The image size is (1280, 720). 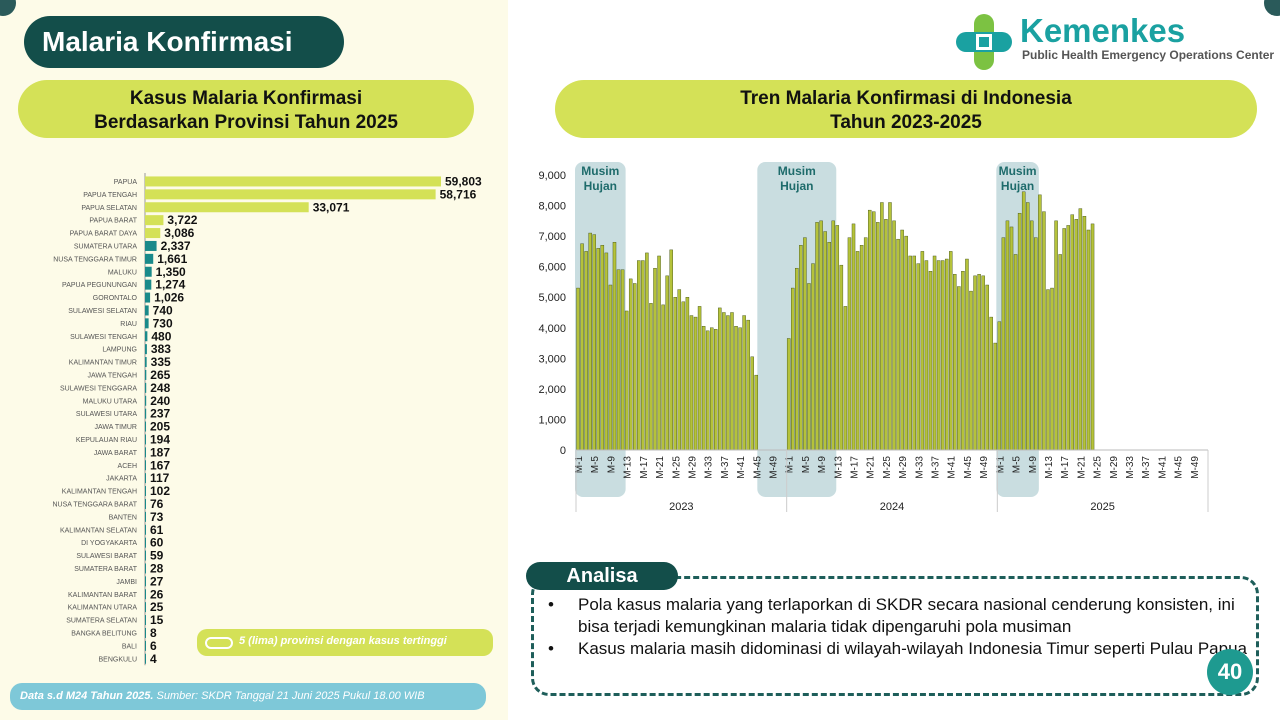 I want to click on legend-text: 5 (lima) provinsi dengan kasus tertinggi, so click(x=343, y=641).